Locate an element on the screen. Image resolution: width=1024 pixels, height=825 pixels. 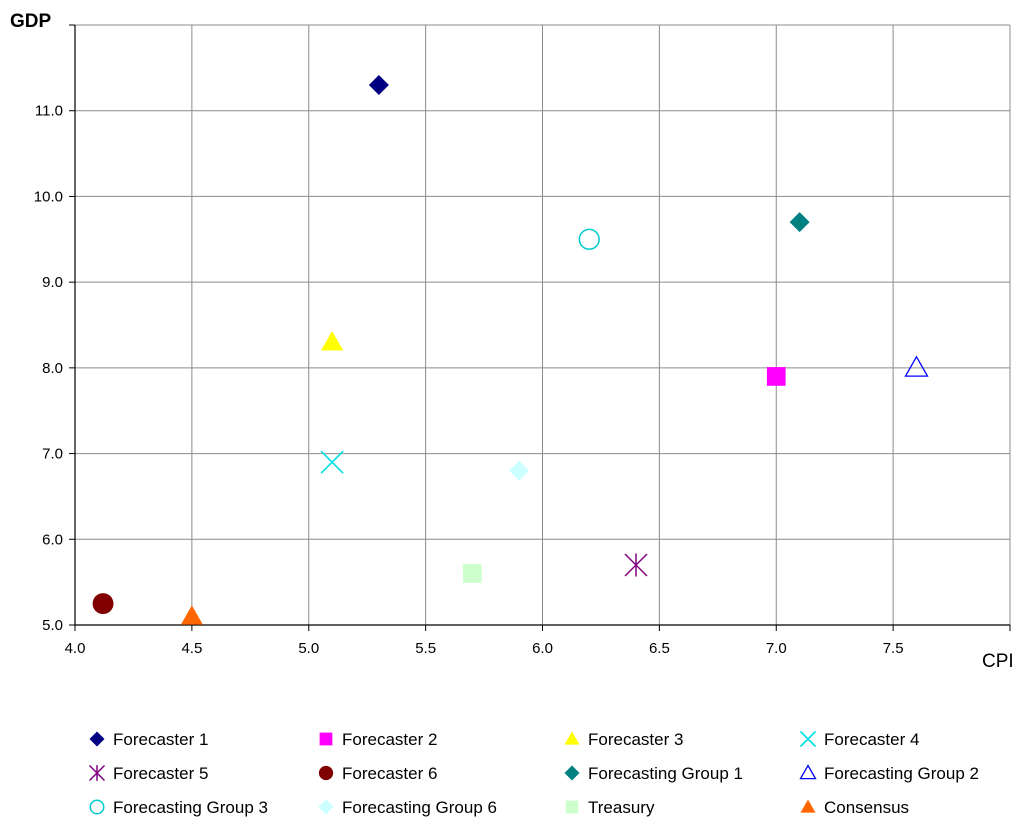
legend-item: Forecaster 2 is located at coordinates (378, 739).